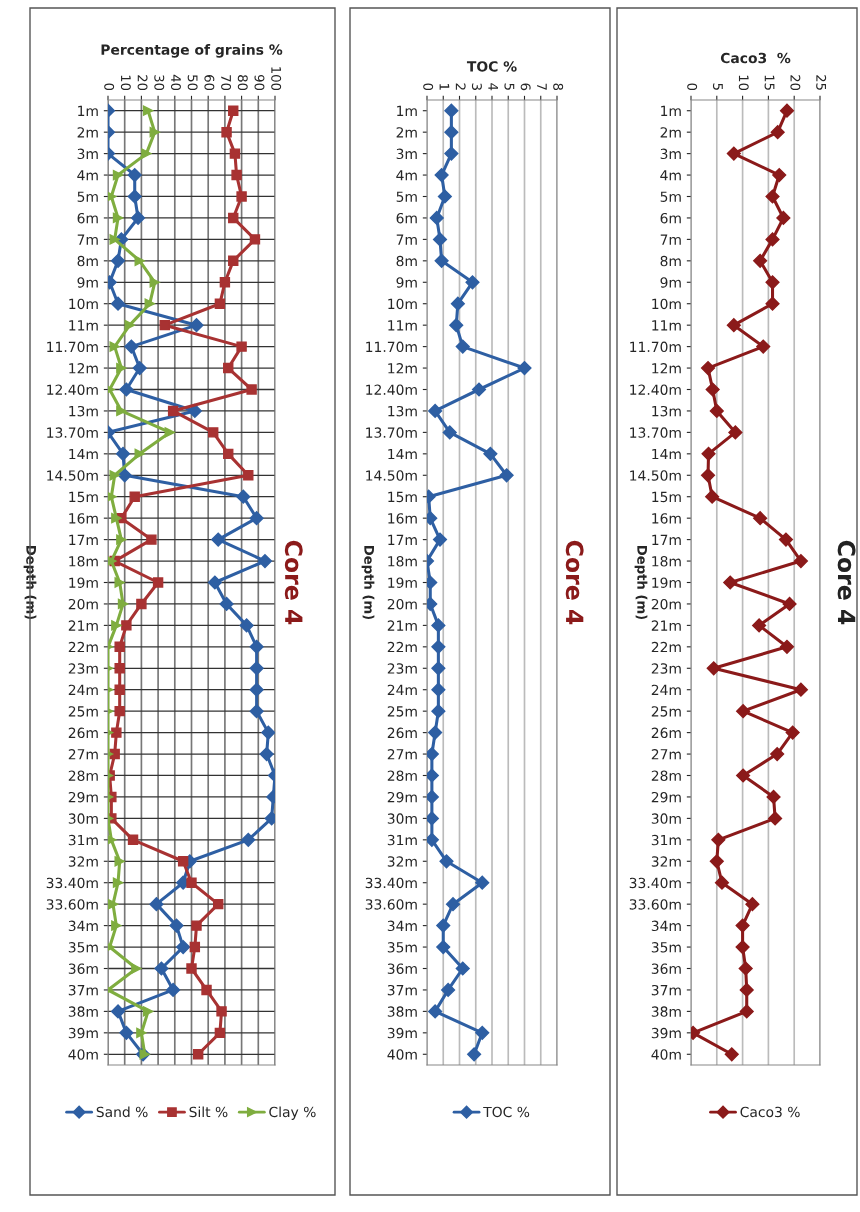 This screenshot has height=1212, width=860. I want to click on legend-label: Caco3 %, so click(770, 1112).